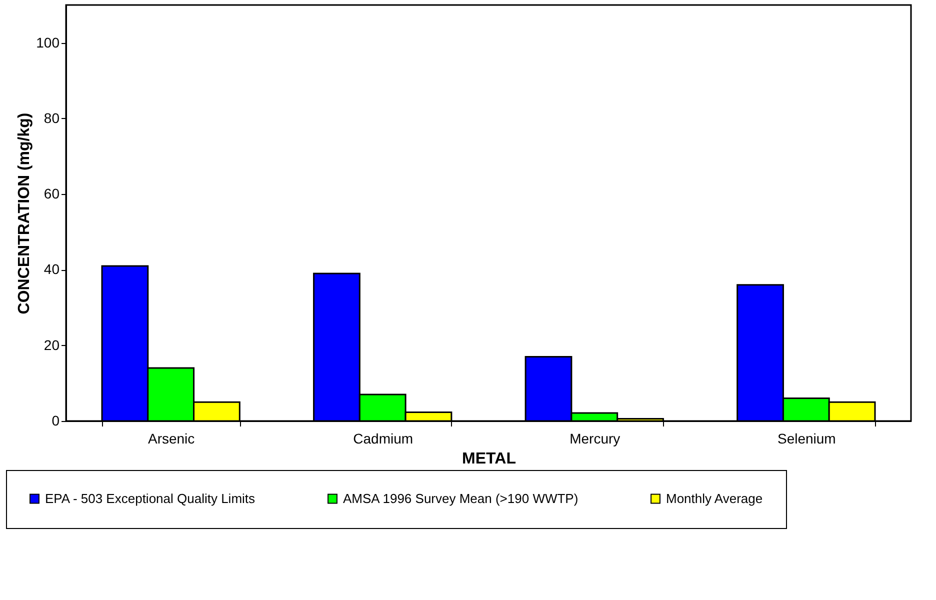 The height and width of the screenshot is (600, 936). I want to click on legend-label: AMSA 1996 Survey Mean (>190 WWTP), so click(460, 498).